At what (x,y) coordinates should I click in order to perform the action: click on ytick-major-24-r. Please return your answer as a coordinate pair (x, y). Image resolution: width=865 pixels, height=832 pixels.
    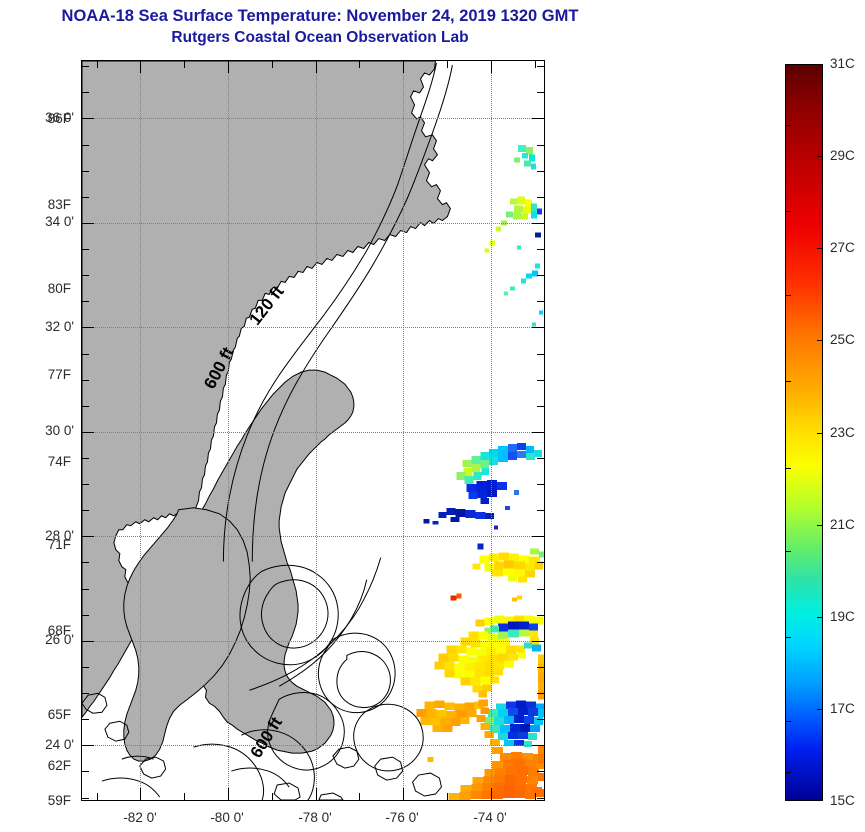
    Looking at the image, I should click on (538, 746).